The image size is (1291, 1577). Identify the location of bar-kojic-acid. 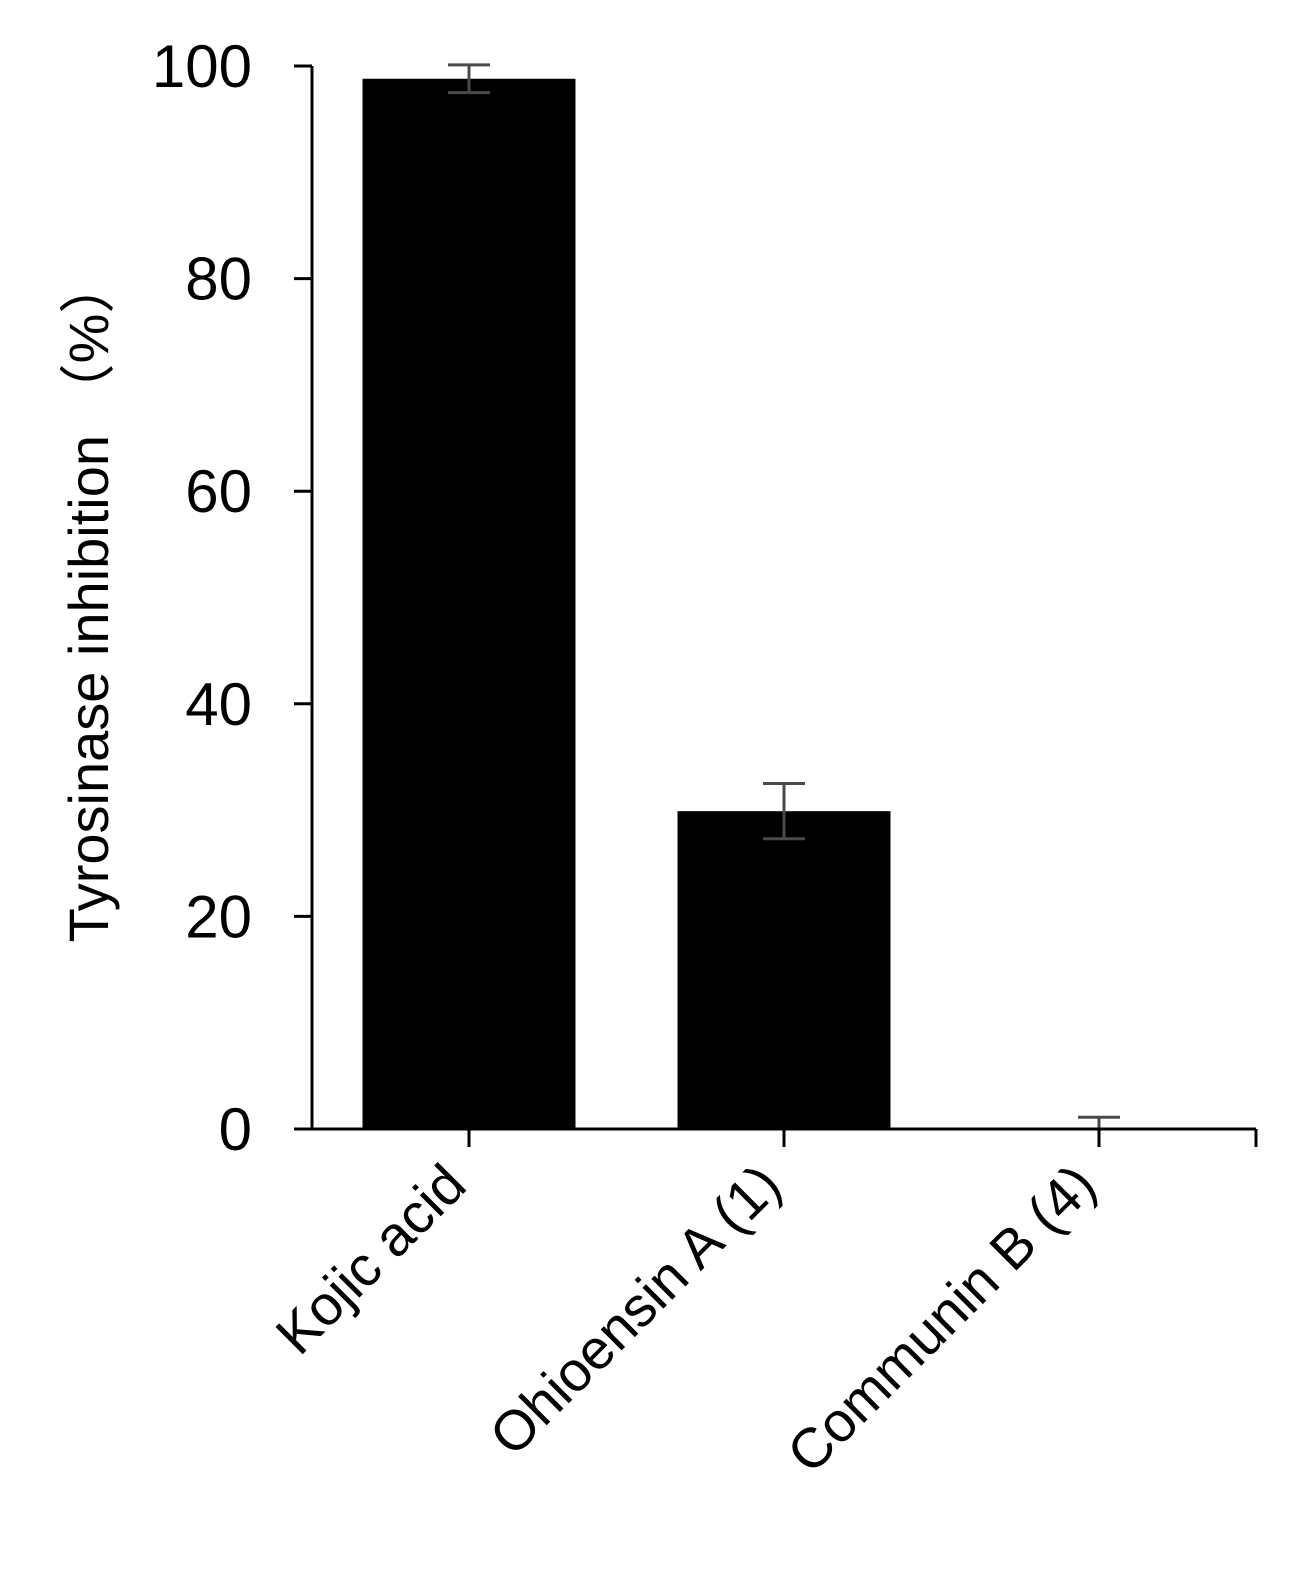
(469, 604).